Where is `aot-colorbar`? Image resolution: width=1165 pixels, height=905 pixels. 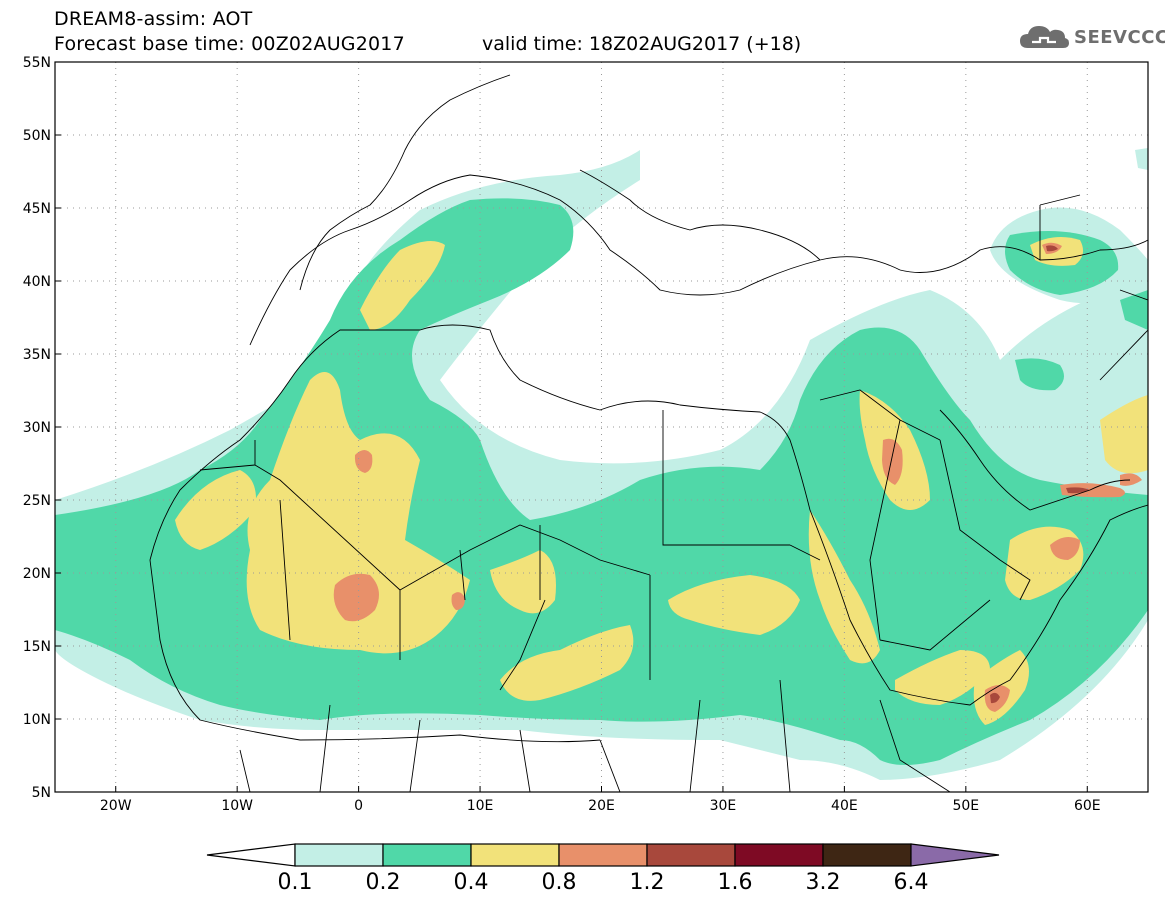
aot-colorbar is located at coordinates (603, 855).